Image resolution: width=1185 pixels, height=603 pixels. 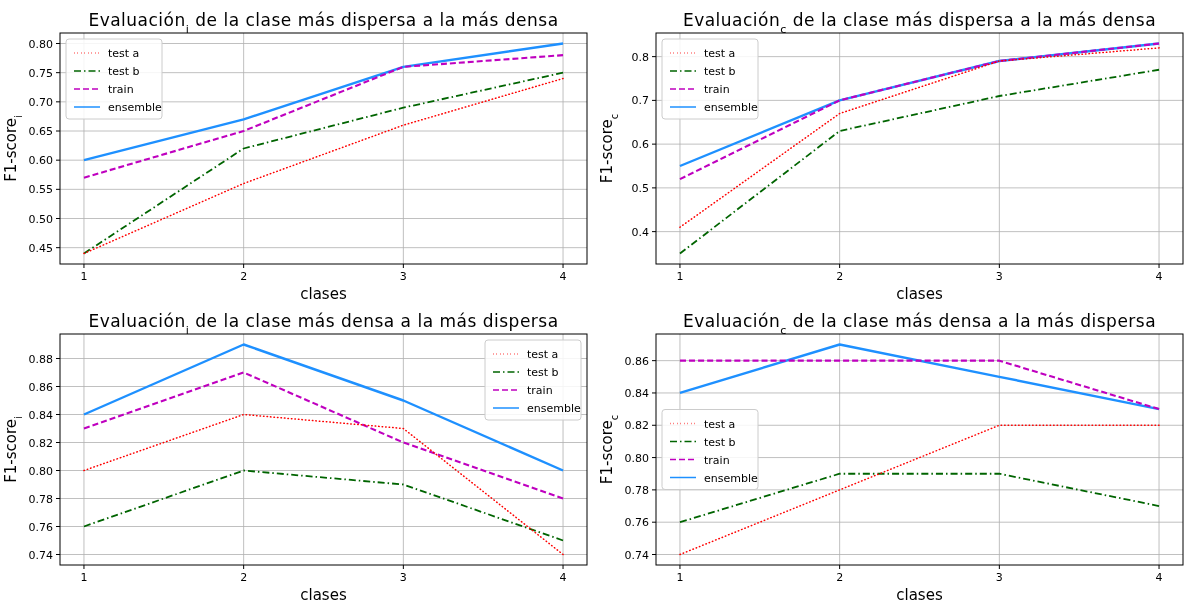 What do you see at coordinates (40, 248) in the screenshot?
I see `y-tick-label: 0.45` at bounding box center [40, 248].